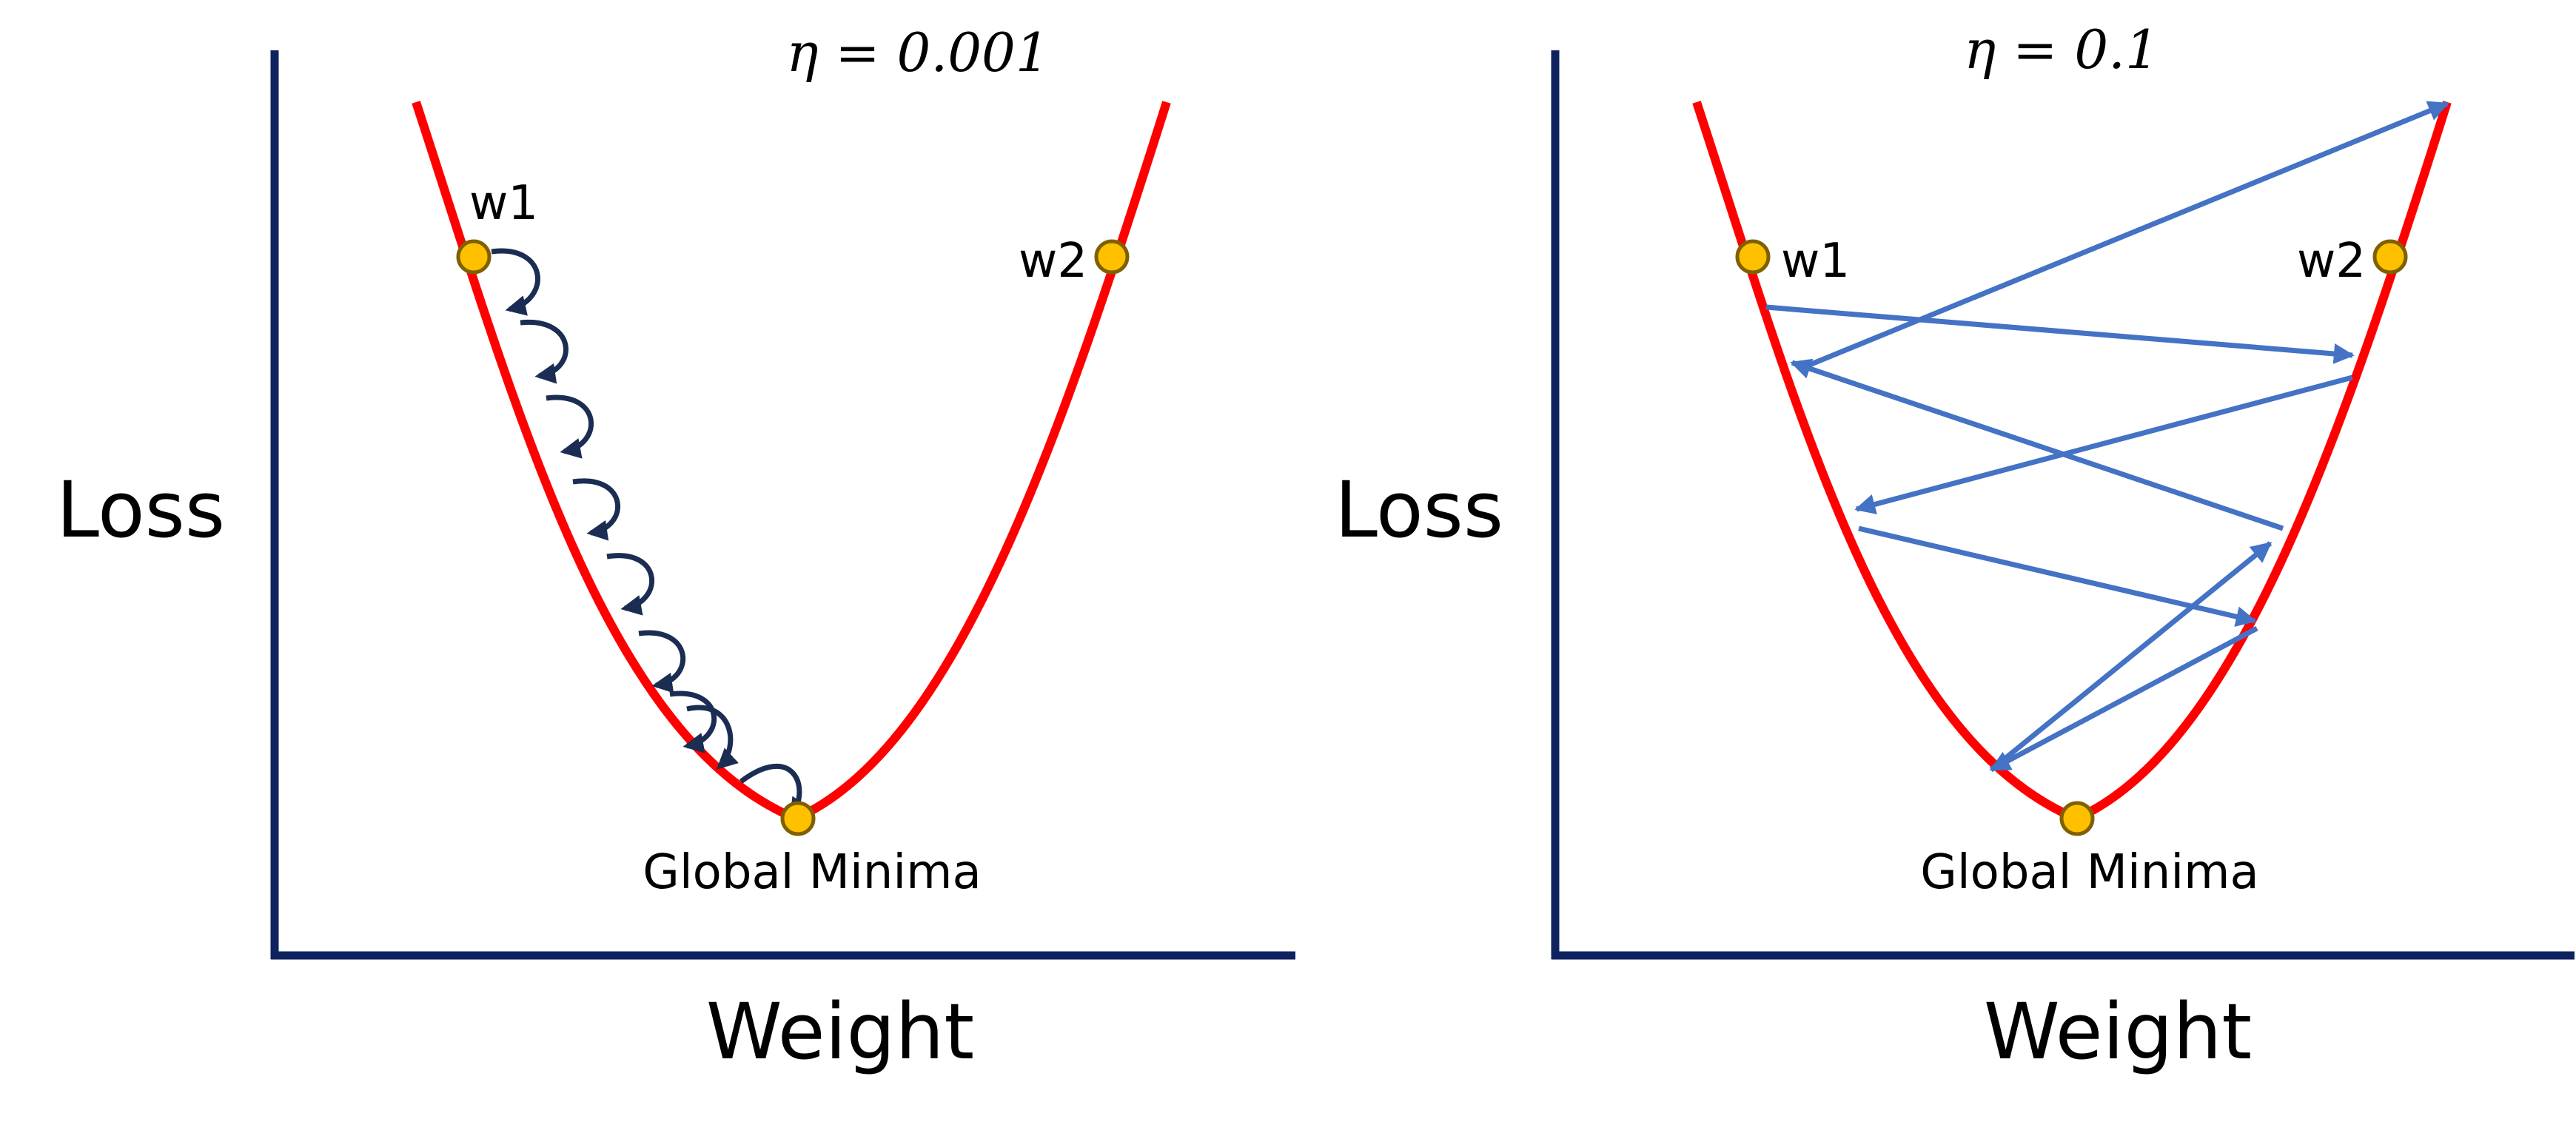  I want to click on left-learning-rate-label: η = 0.001, so click(917, 52).